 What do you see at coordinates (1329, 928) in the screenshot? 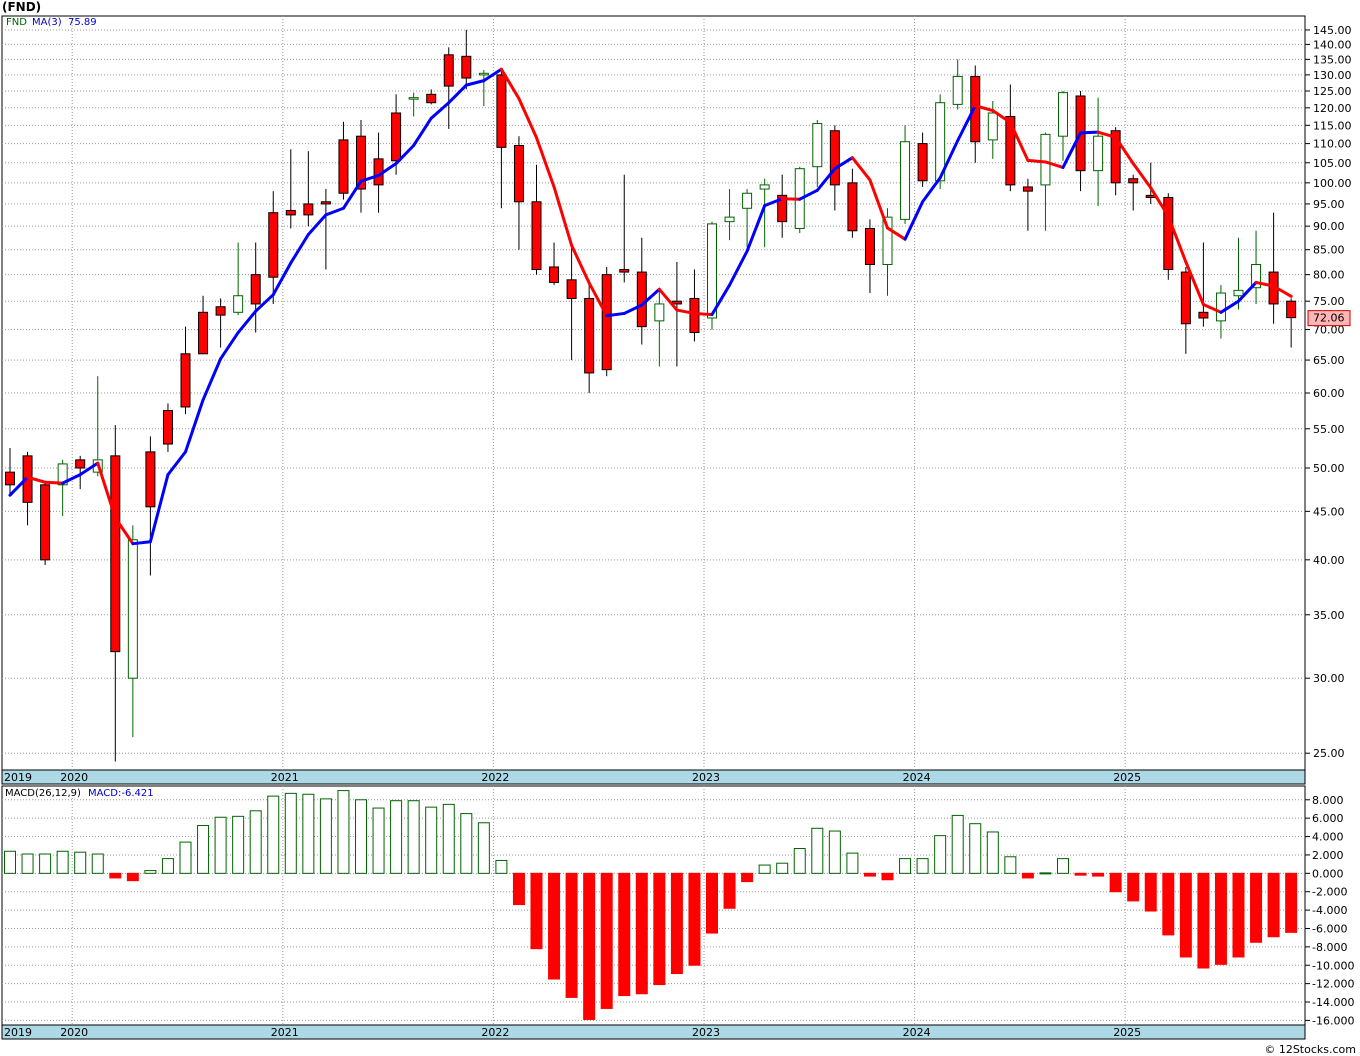
I see `macd-tick-label: -6.000` at bounding box center [1329, 928].